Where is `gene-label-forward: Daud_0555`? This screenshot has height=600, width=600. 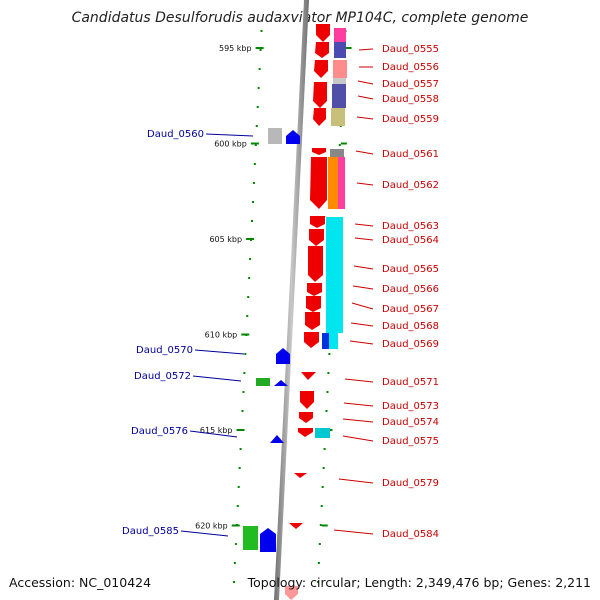
gene-label-forward: Daud_0555 is located at coordinates (410, 49).